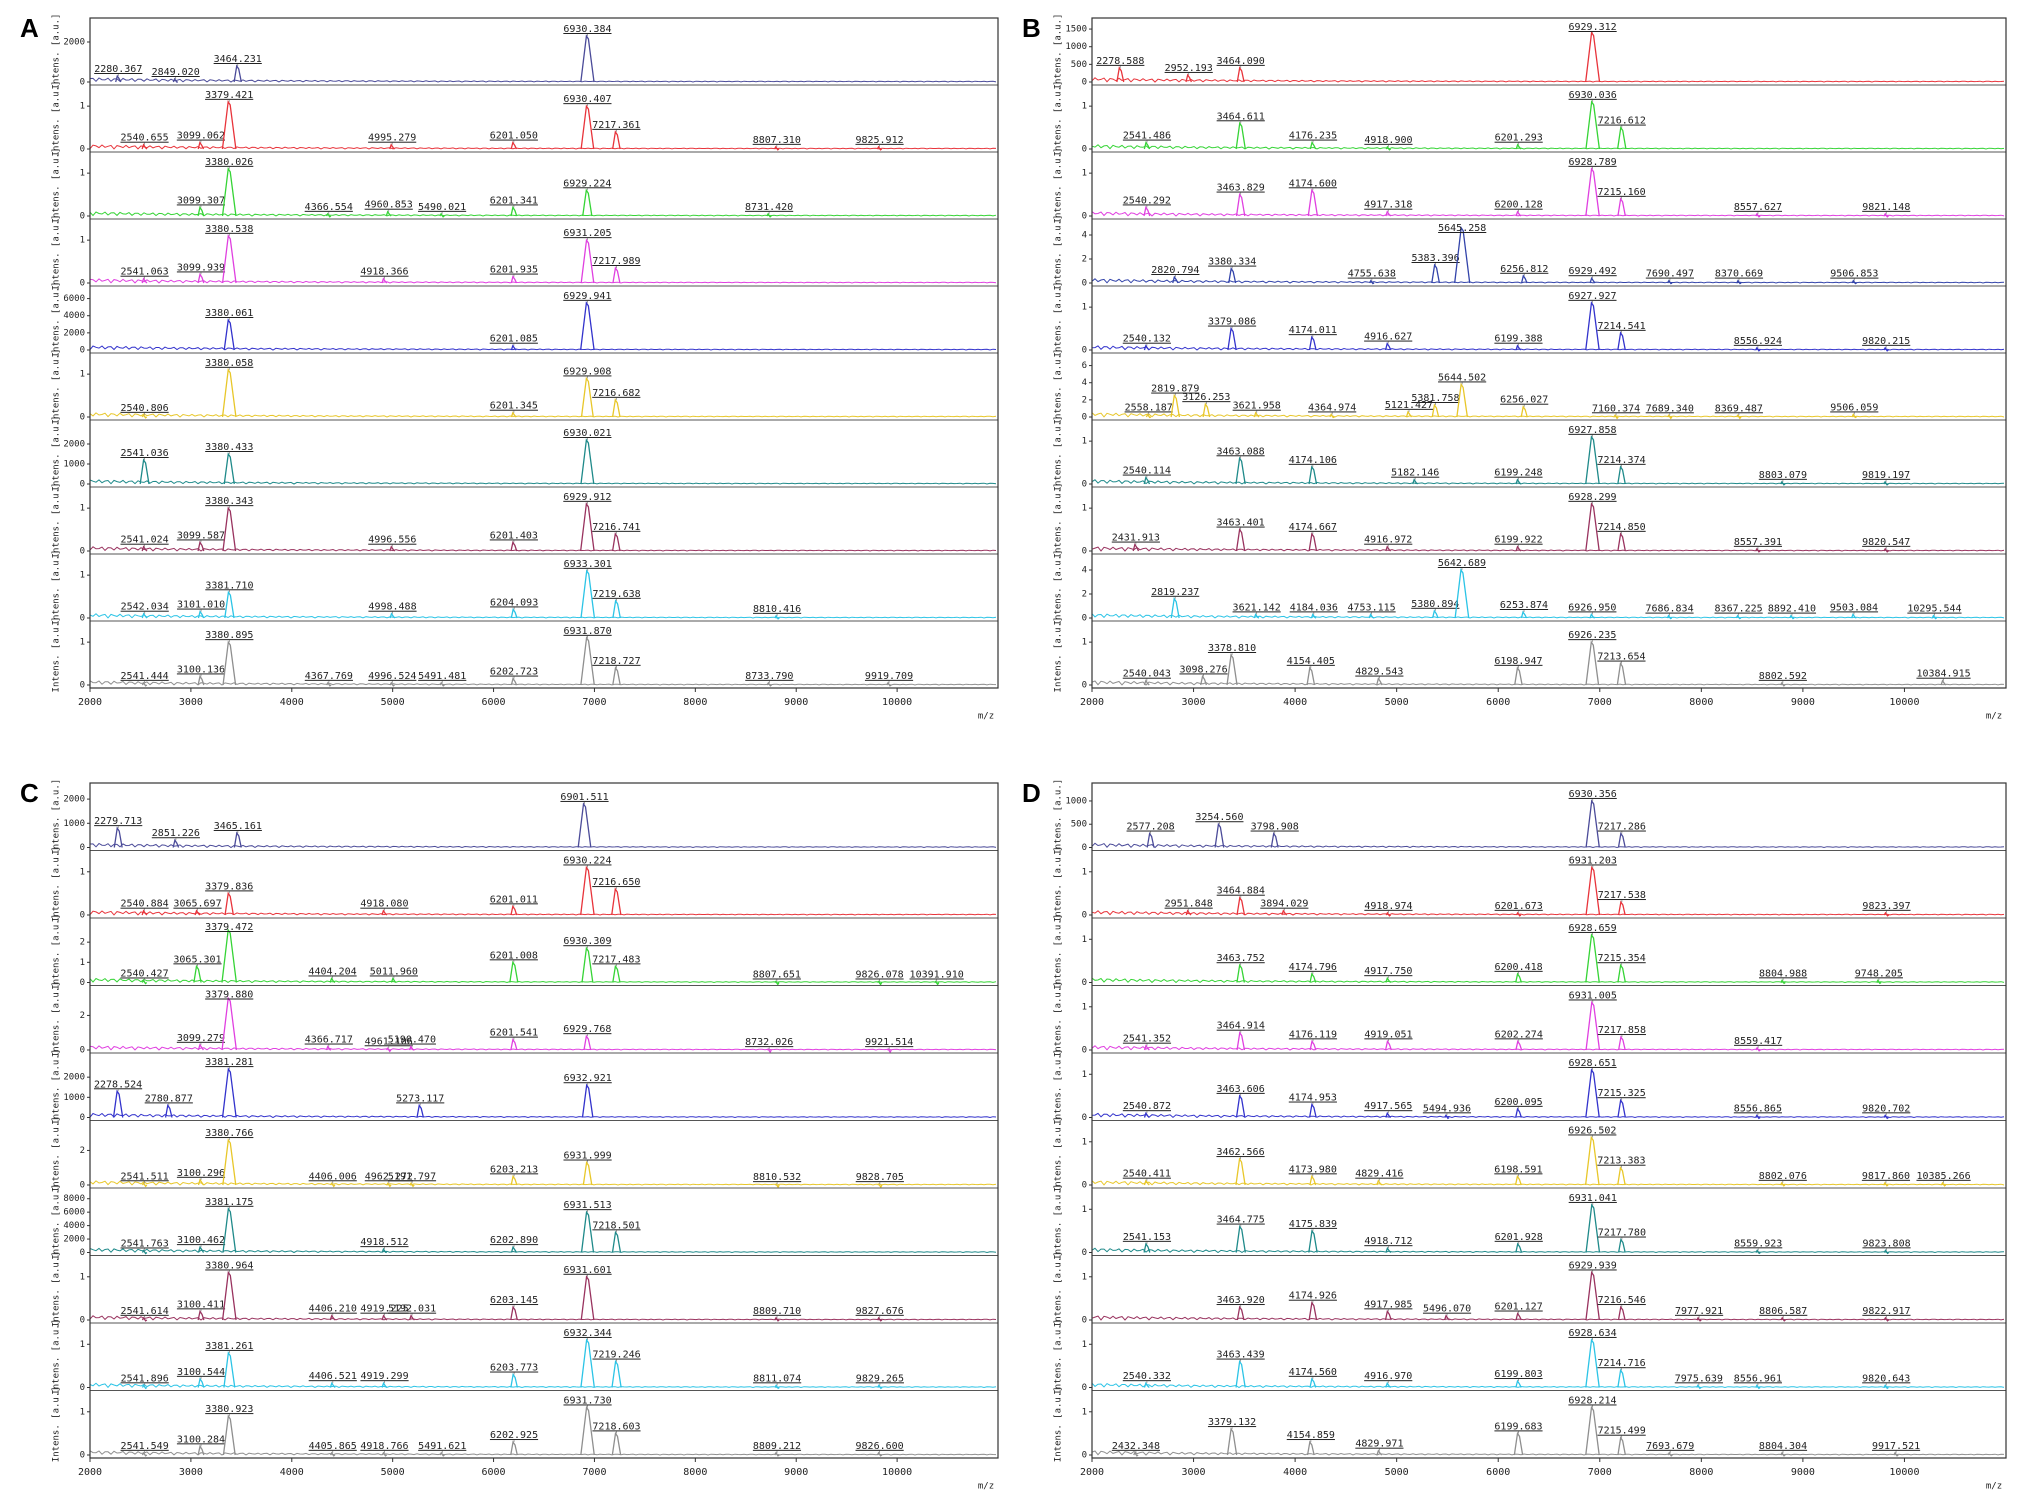 The height and width of the screenshot is (1511, 2026). Describe the element at coordinates (1388, 1034) in the screenshot. I see `peak-label: 4919.051` at that location.